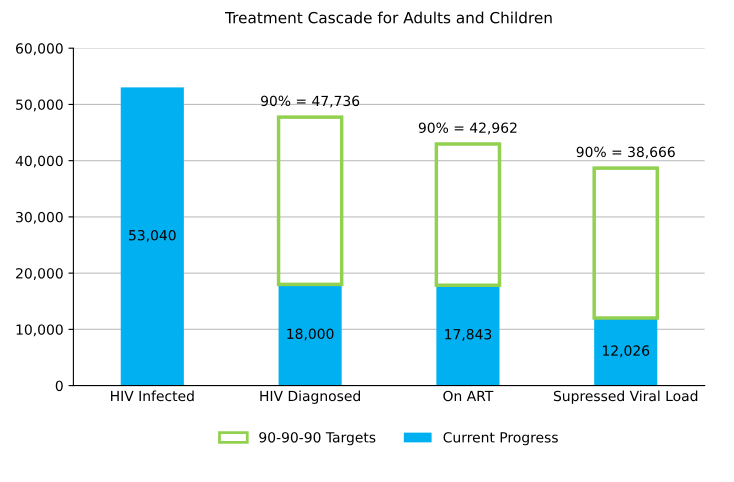 The image size is (734, 482). I want to click on x-tick-label: On ART, so click(468, 396).